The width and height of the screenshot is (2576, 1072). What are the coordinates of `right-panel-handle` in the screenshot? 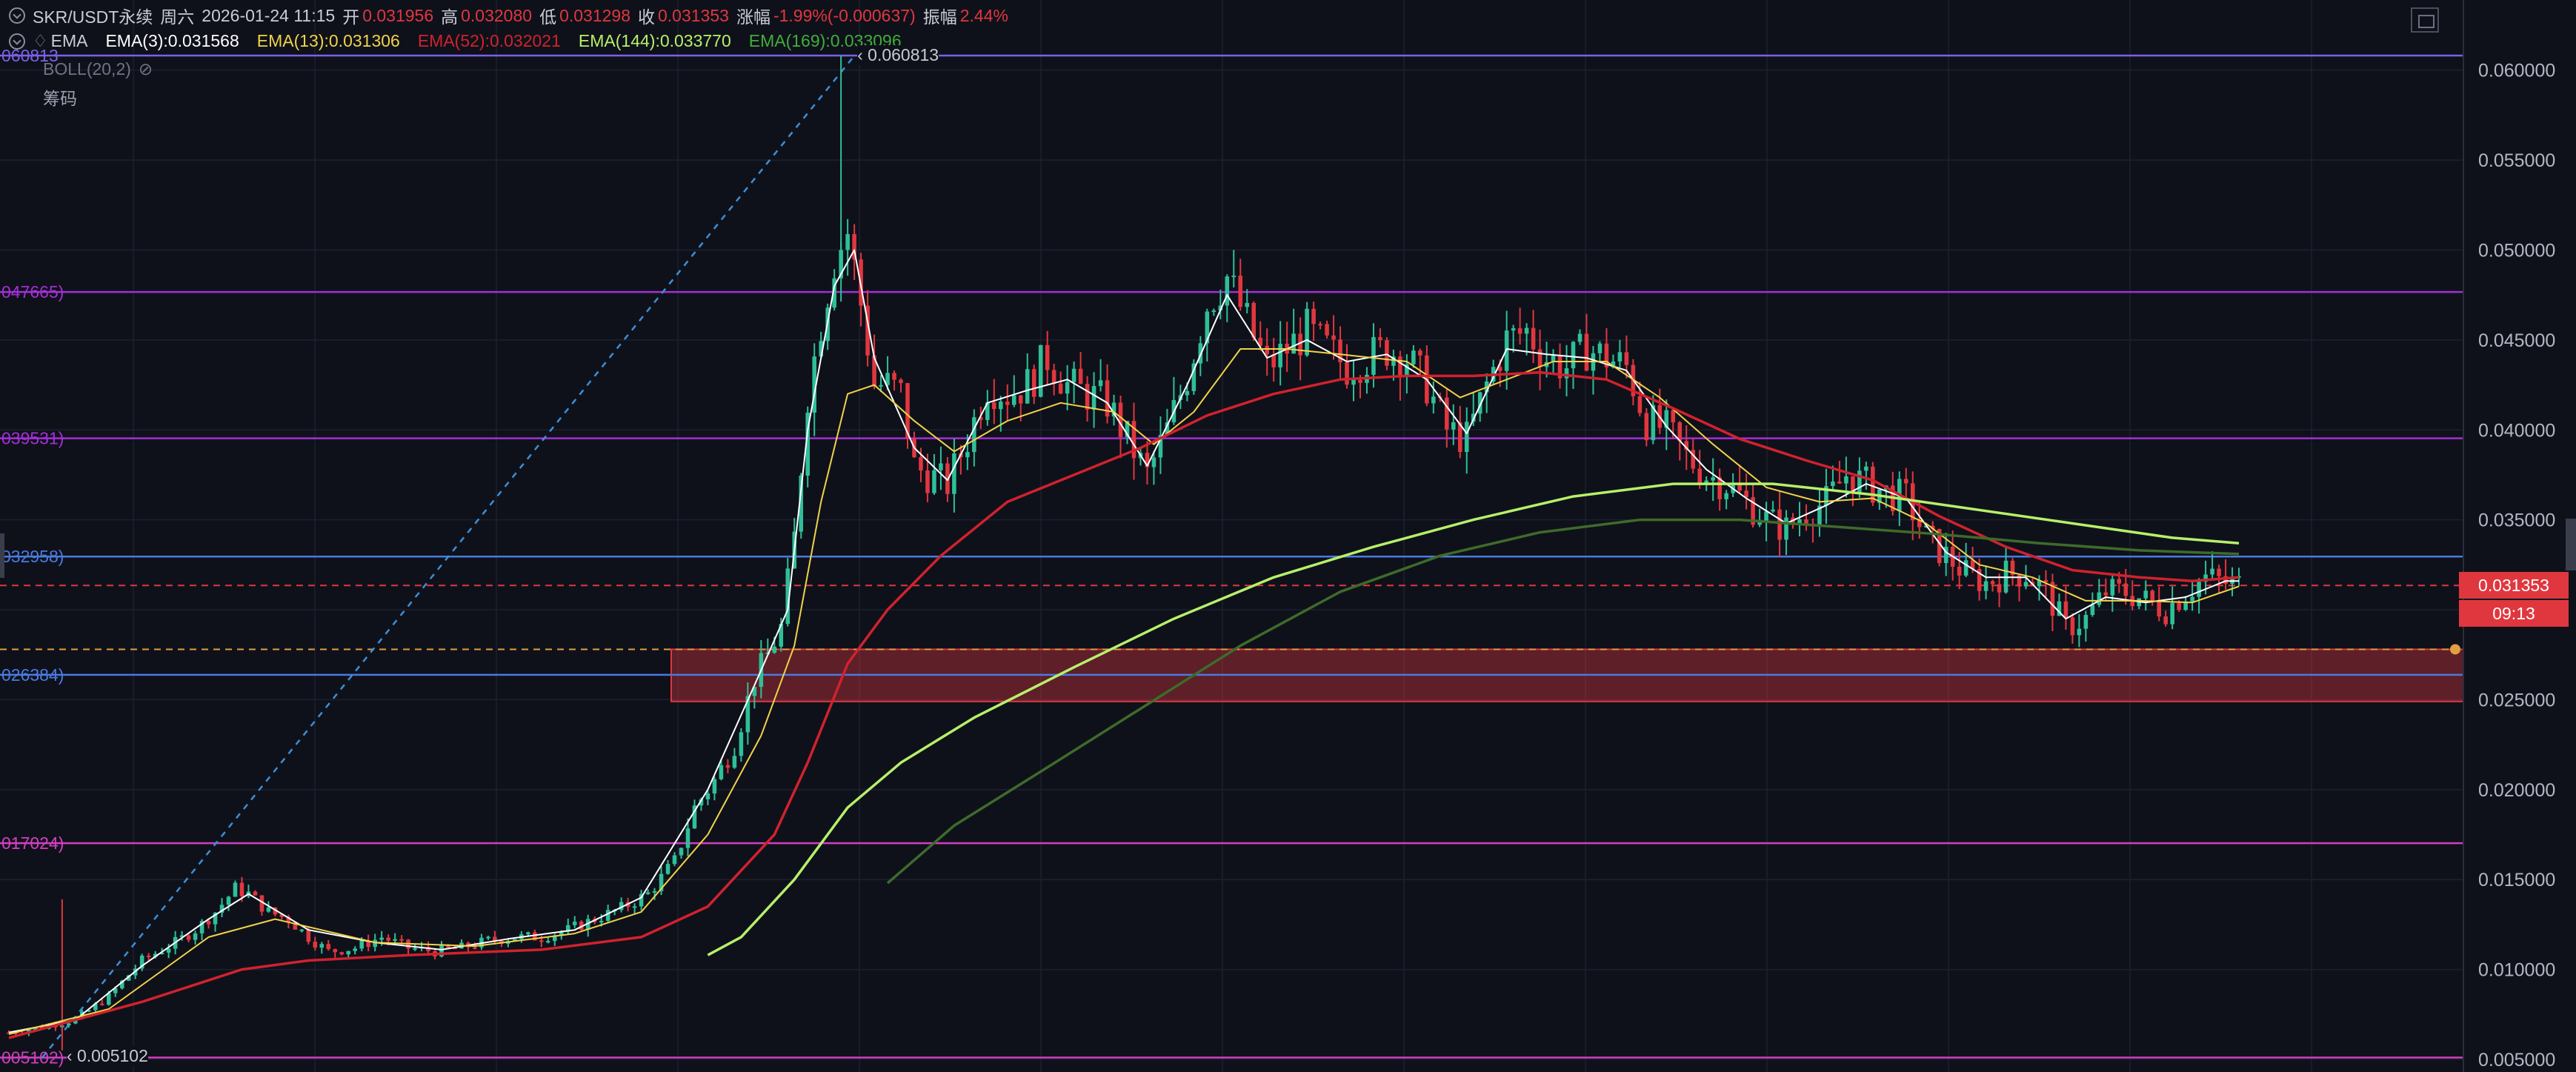 It's located at (2571, 544).